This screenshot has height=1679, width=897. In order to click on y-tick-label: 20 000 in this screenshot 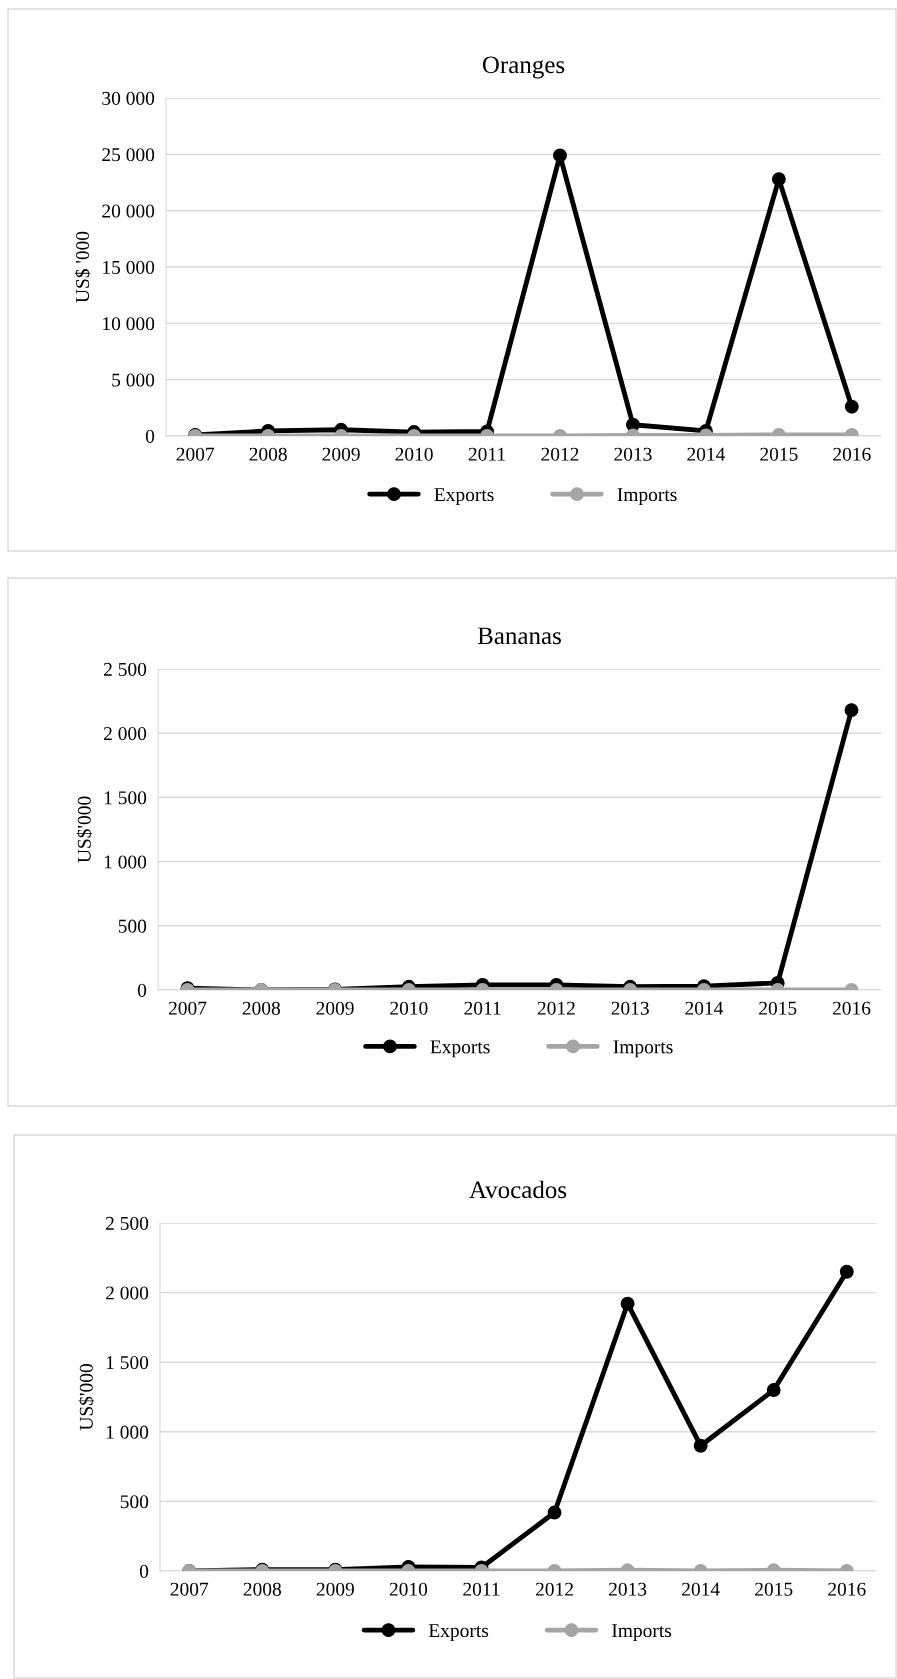, I will do `click(128, 211)`.